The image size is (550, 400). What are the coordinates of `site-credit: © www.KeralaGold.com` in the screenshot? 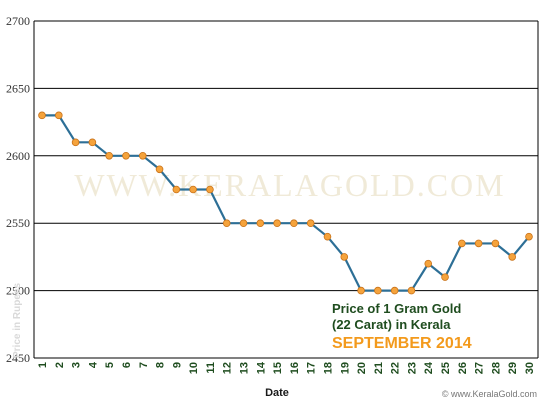 It's located at (489, 394).